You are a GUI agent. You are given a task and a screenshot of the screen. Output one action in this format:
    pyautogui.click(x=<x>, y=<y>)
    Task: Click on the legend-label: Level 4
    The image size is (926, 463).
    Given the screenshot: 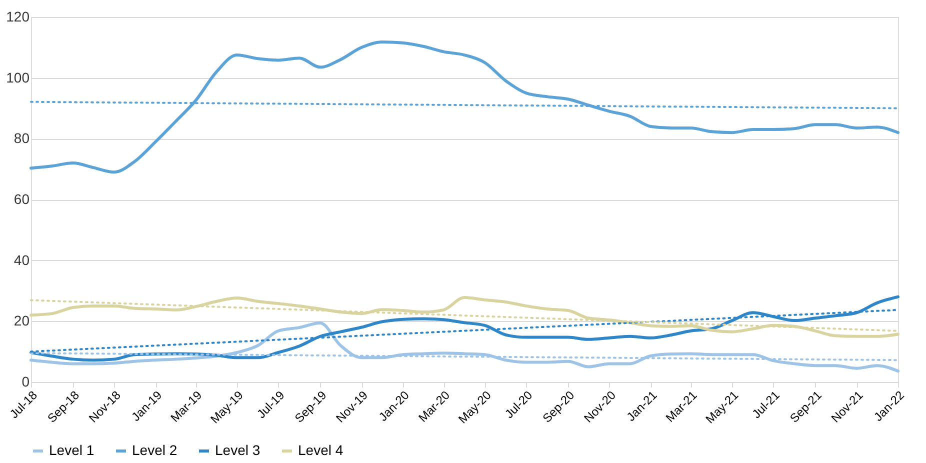 What is the action you would take?
    pyautogui.click(x=321, y=450)
    